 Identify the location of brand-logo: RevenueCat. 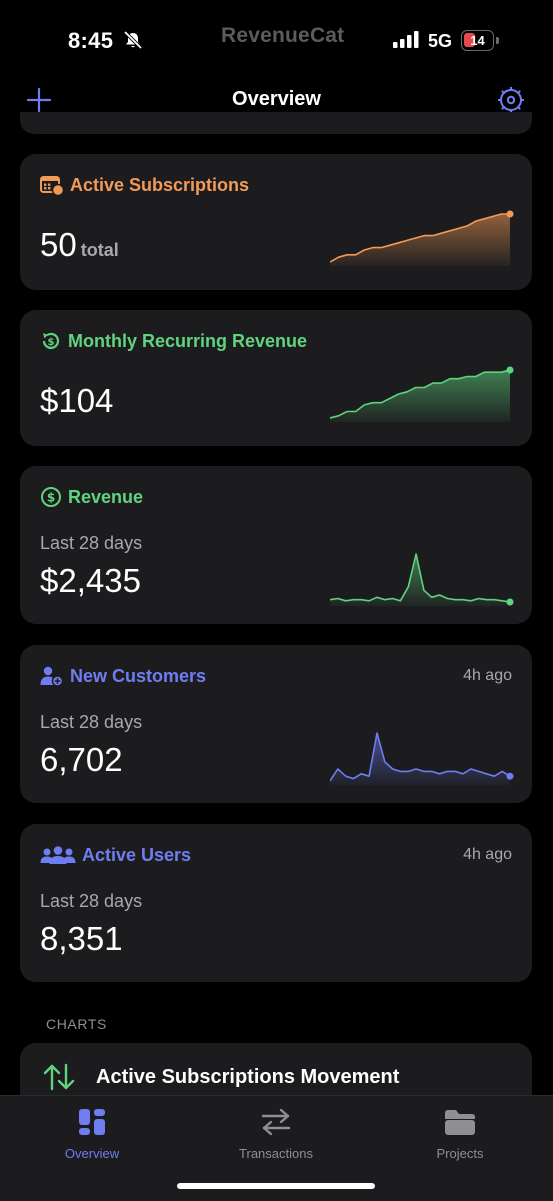
(283, 35).